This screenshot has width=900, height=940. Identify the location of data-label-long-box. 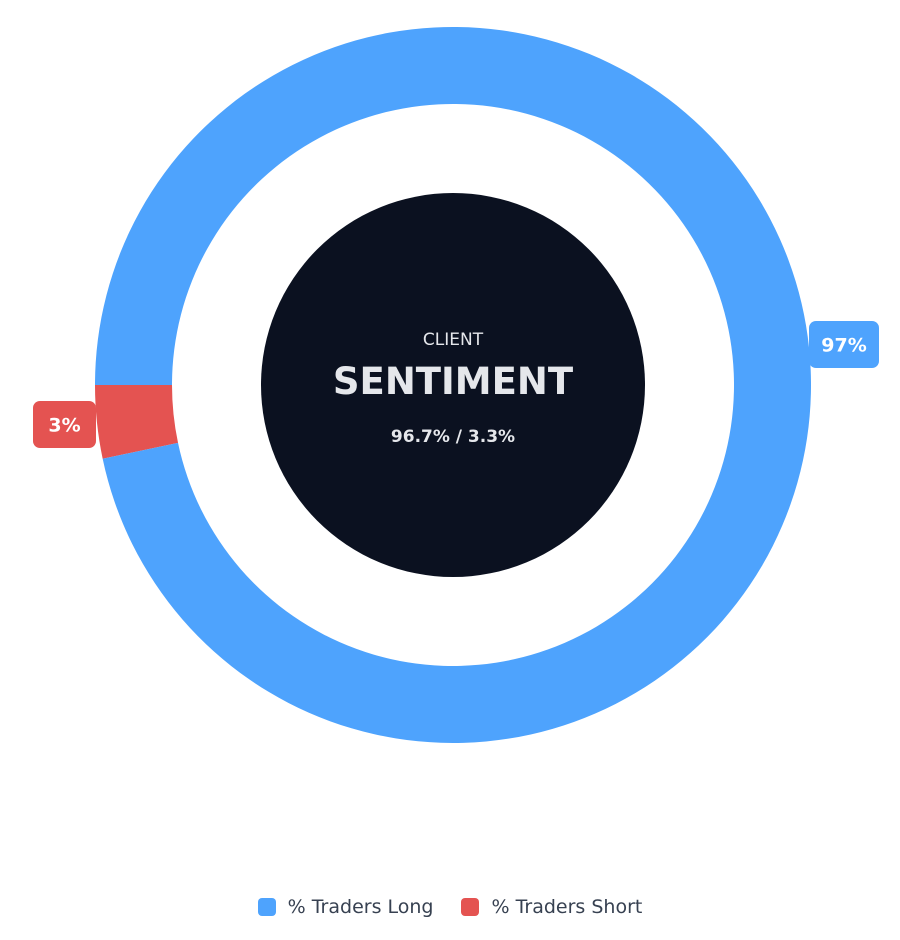
(844, 344).